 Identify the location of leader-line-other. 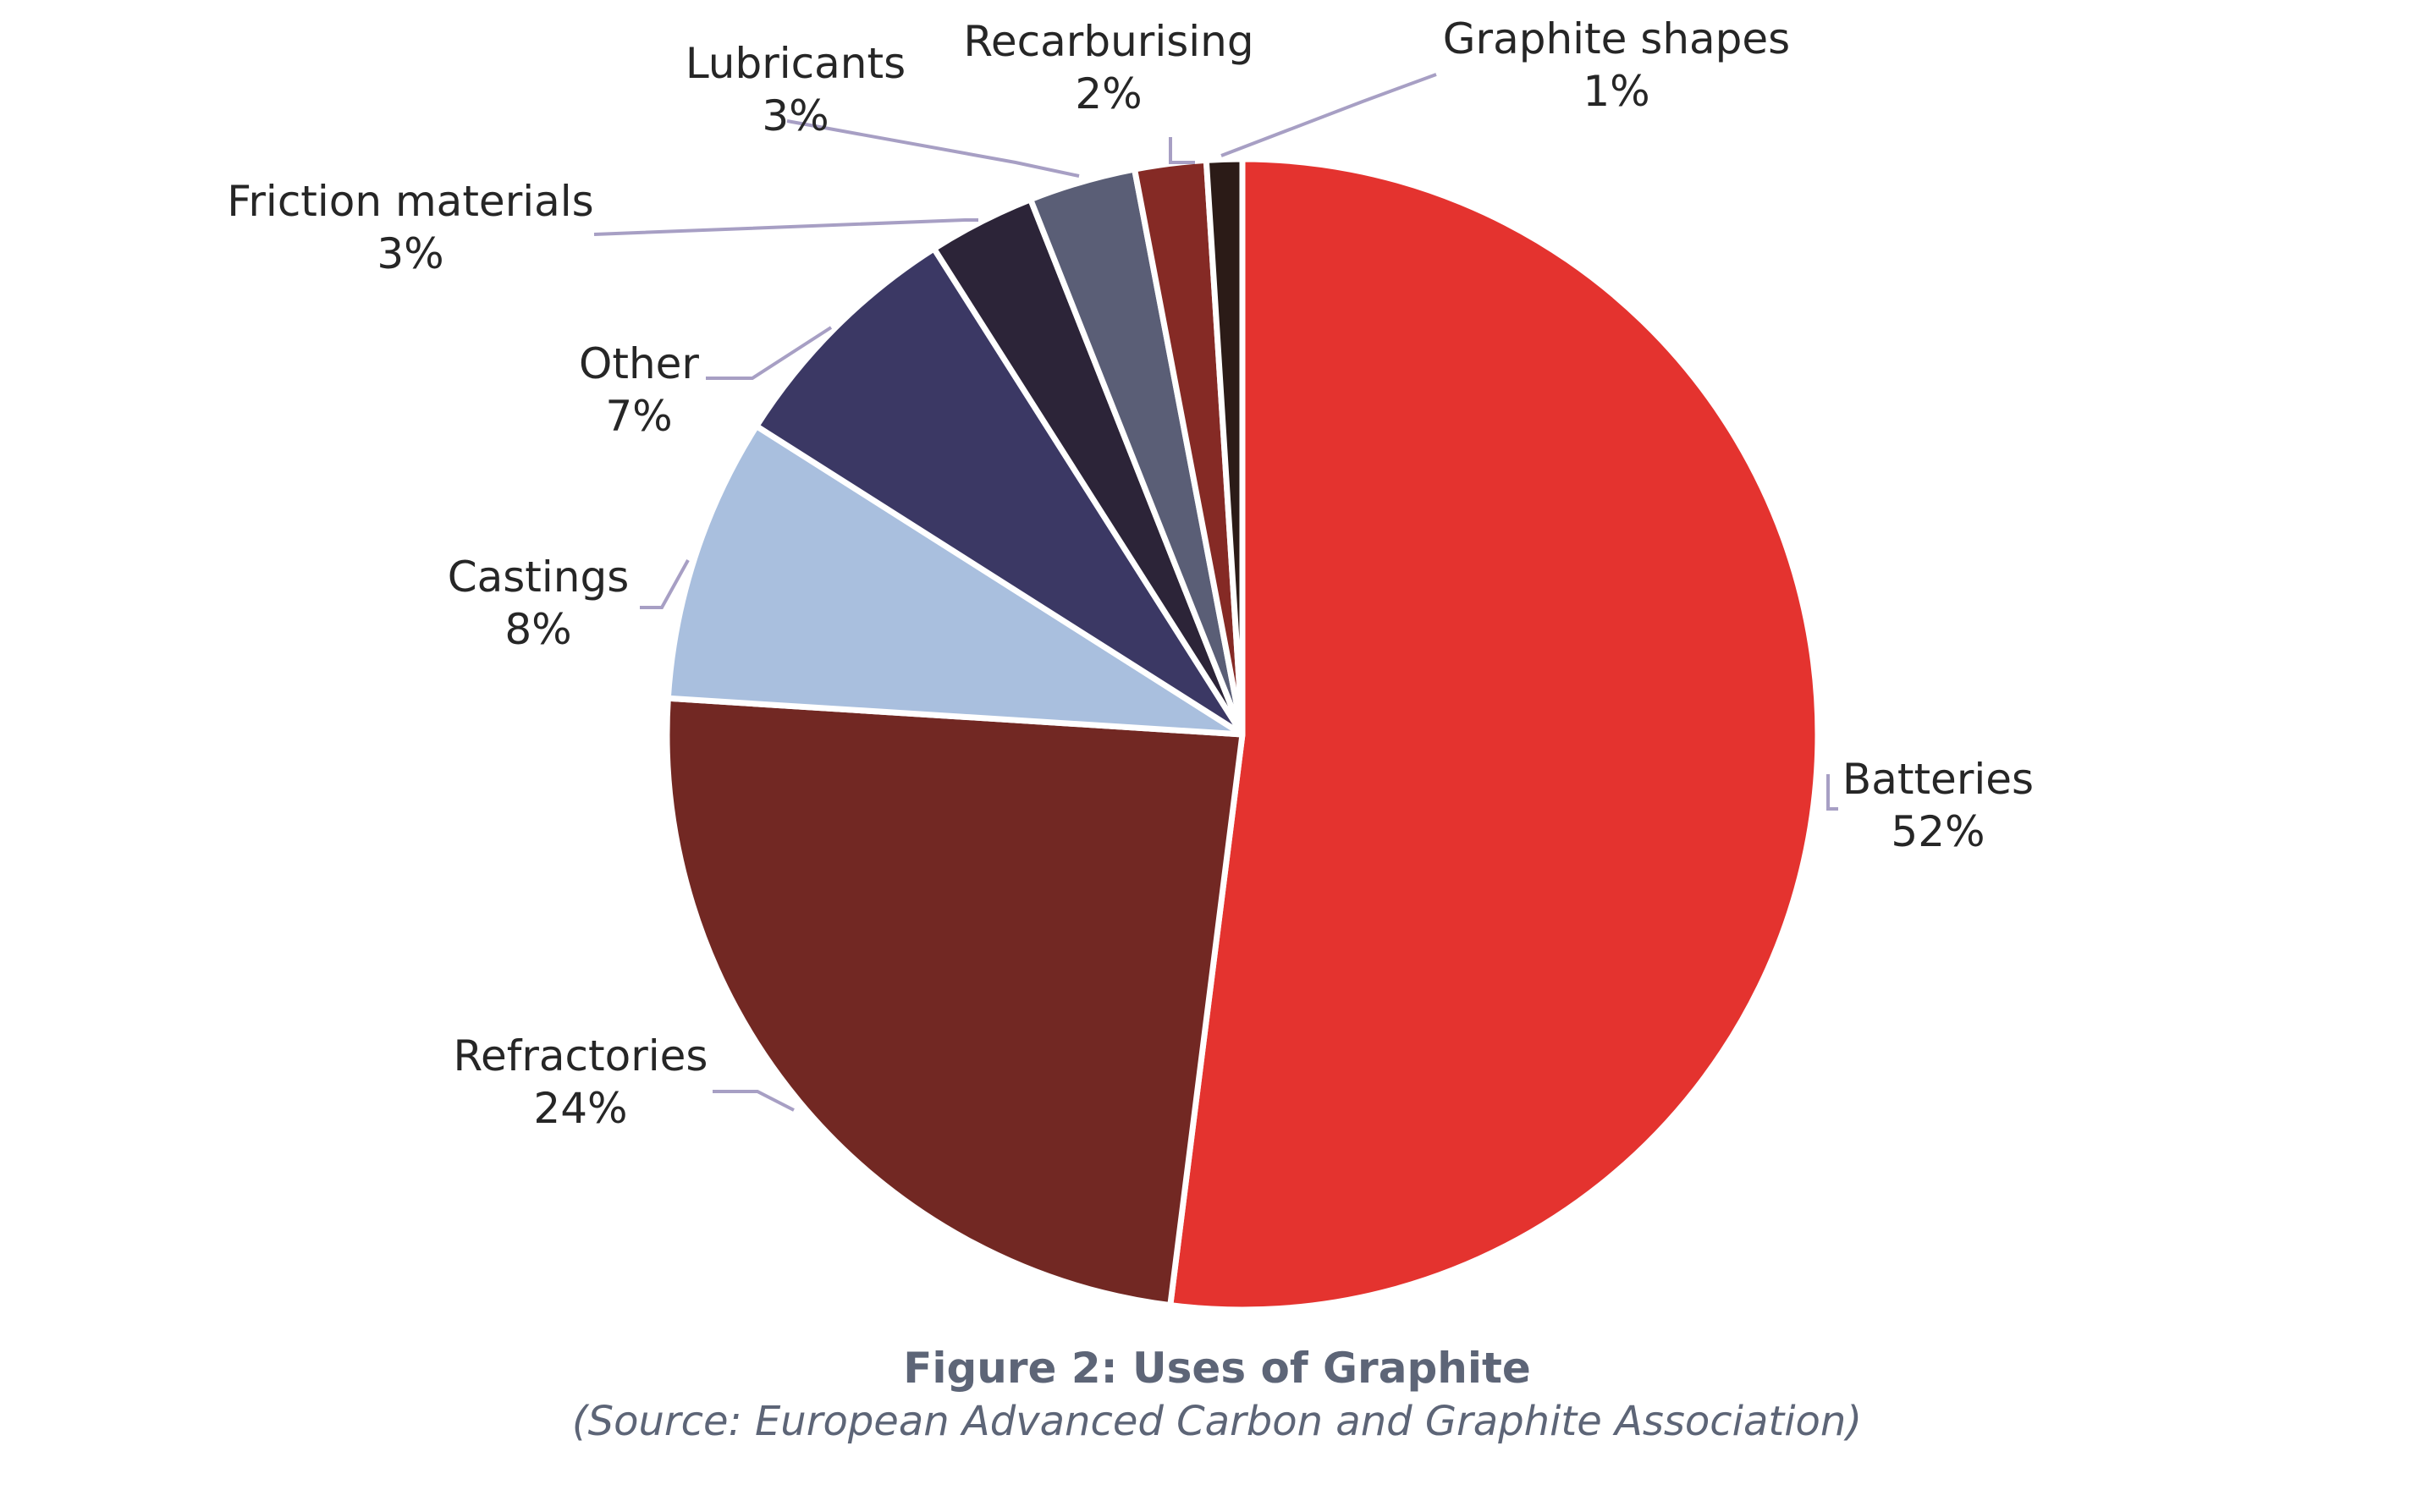
(769, 353).